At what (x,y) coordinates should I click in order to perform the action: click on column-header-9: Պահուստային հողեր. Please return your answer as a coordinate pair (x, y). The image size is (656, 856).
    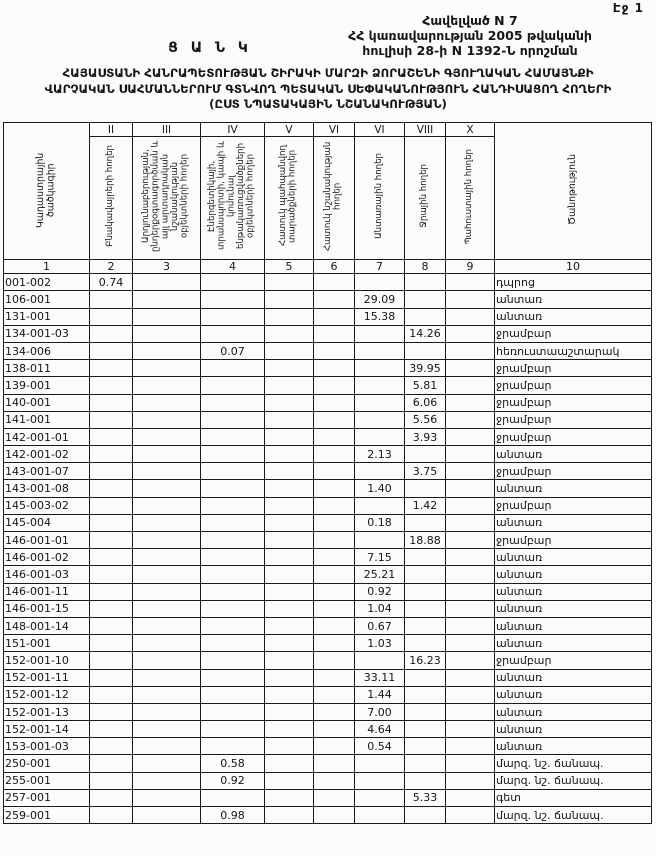
    Looking at the image, I should click on (470, 198).